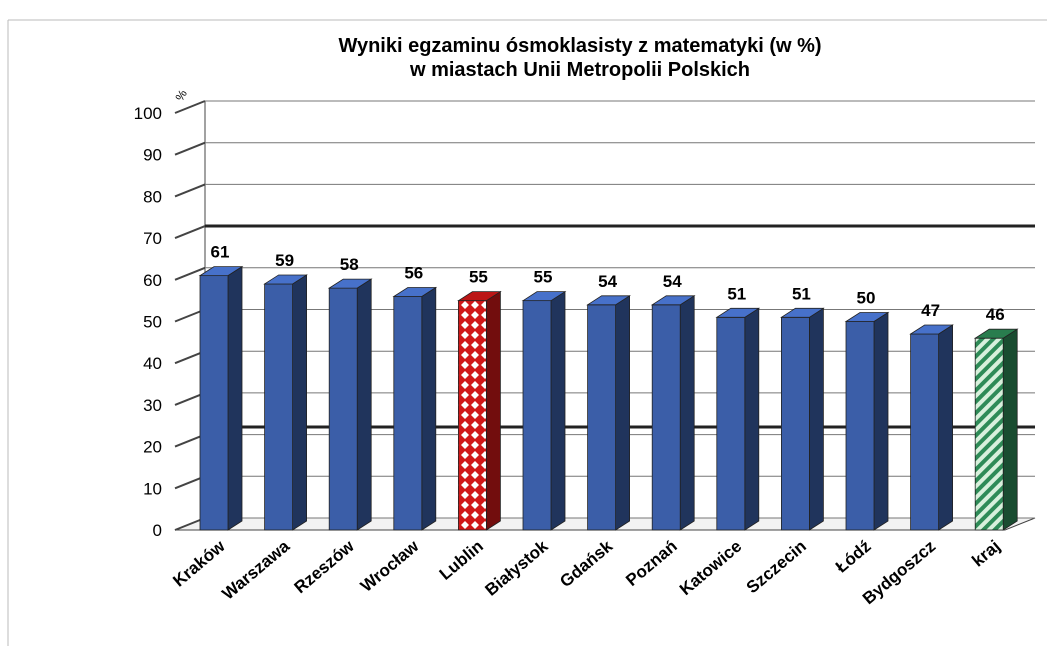 The height and width of the screenshot is (646, 1047). What do you see at coordinates (255, 569) in the screenshot?
I see `x-tick-label: Warszawa` at bounding box center [255, 569].